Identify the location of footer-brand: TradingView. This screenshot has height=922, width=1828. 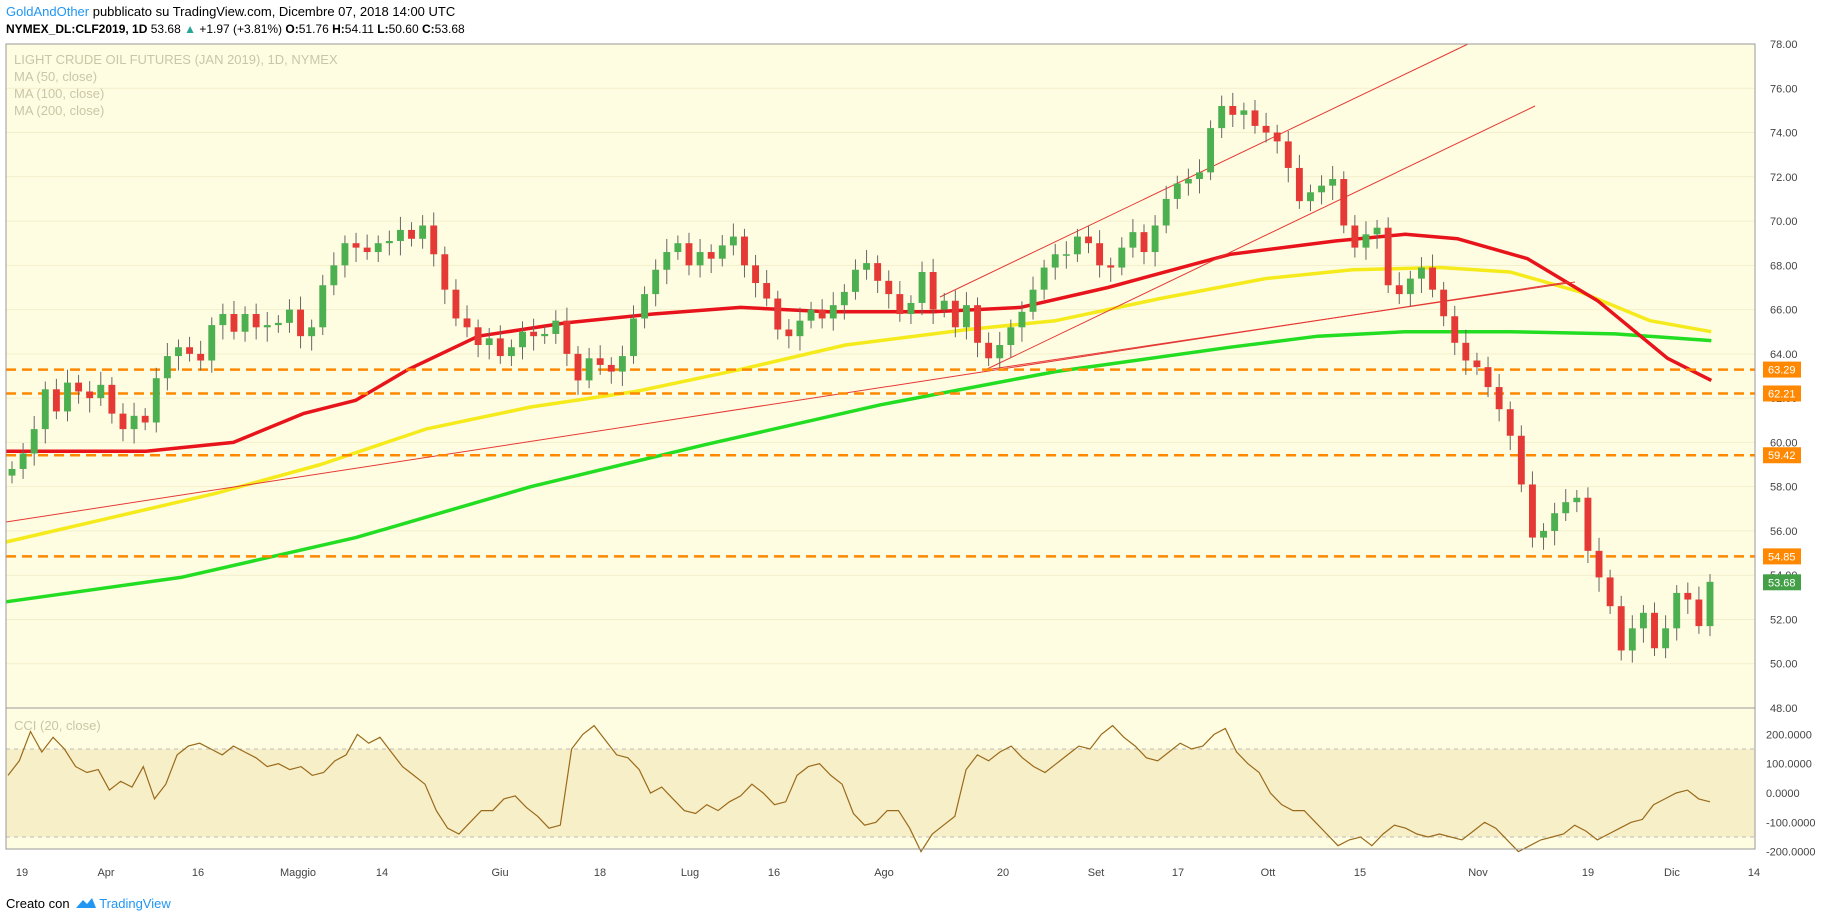
(135, 903).